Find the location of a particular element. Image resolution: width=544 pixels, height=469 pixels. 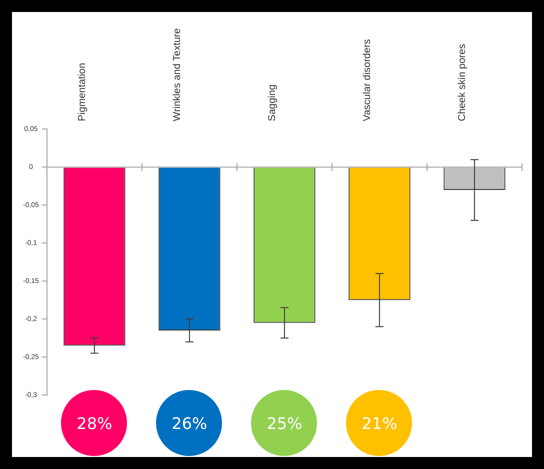

x-tick-label: Pigmentation is located at coordinates (82, 92).